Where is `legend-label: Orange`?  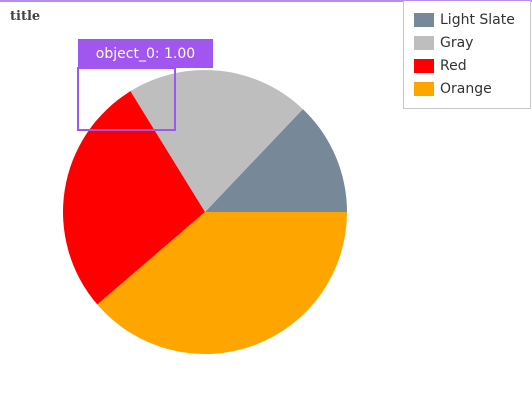 legend-label: Orange is located at coordinates (466, 89).